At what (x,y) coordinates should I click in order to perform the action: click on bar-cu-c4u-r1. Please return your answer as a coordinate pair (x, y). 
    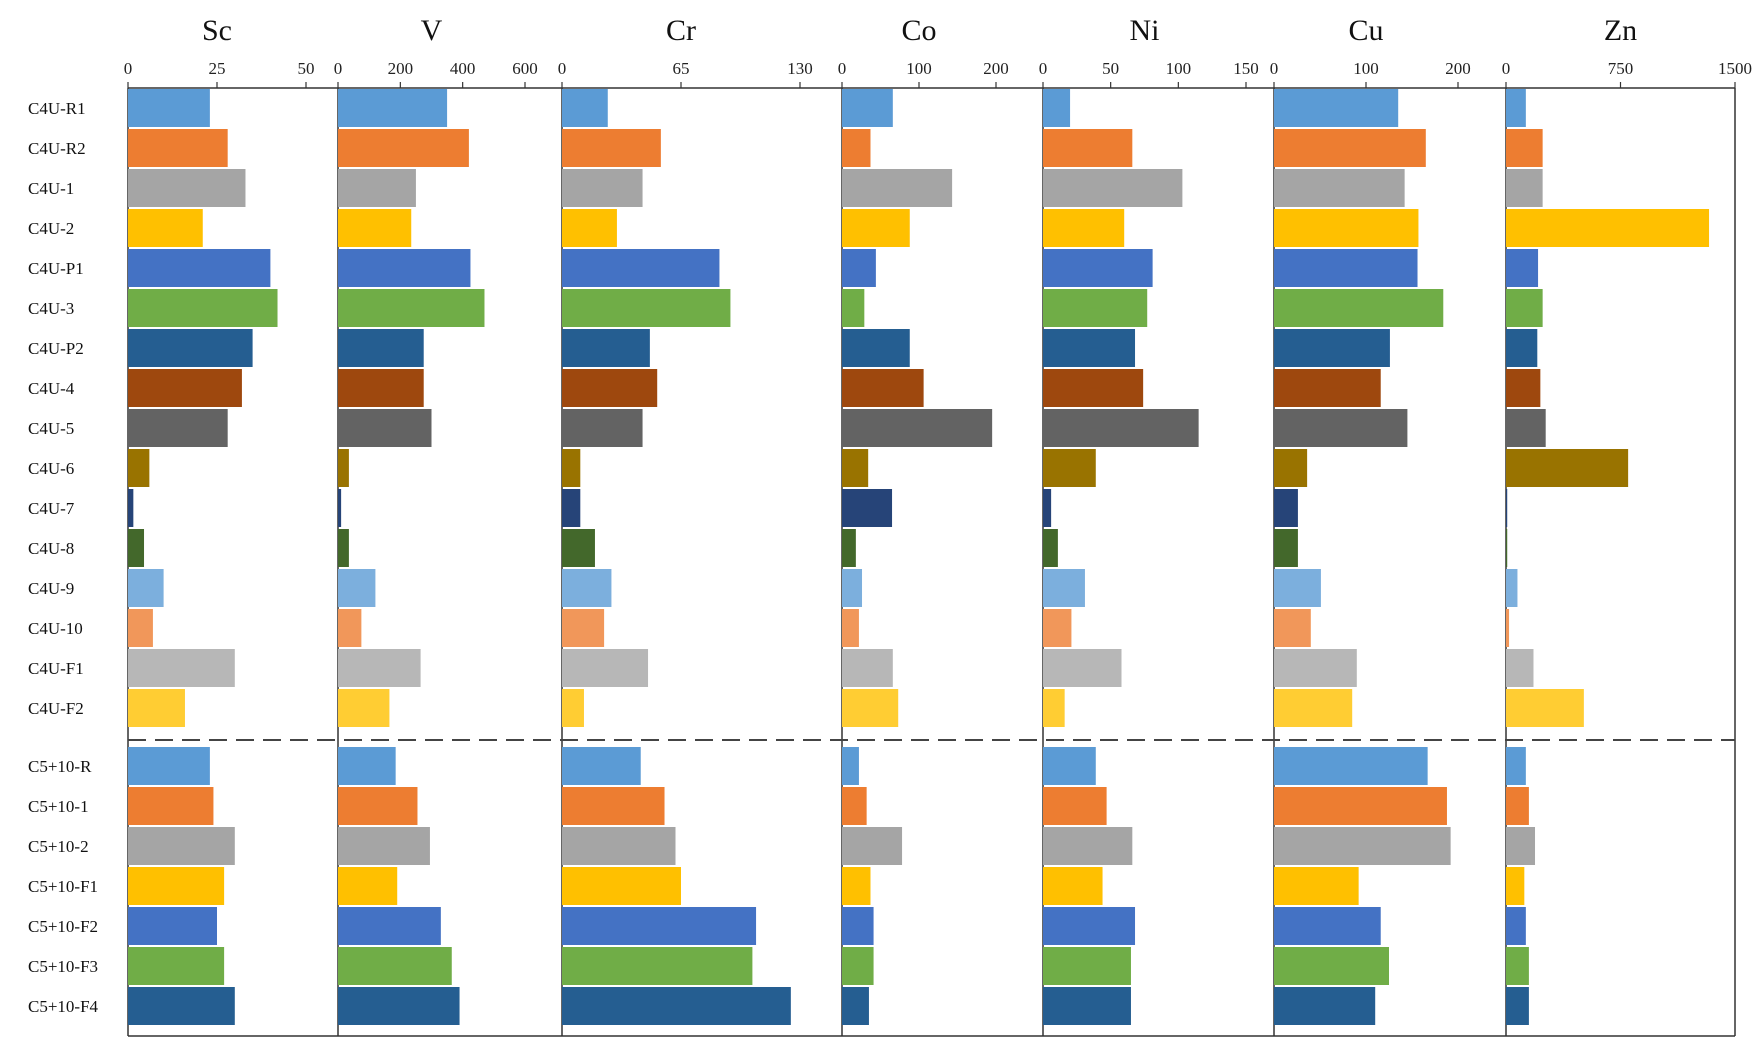
    Looking at the image, I should click on (1336, 108).